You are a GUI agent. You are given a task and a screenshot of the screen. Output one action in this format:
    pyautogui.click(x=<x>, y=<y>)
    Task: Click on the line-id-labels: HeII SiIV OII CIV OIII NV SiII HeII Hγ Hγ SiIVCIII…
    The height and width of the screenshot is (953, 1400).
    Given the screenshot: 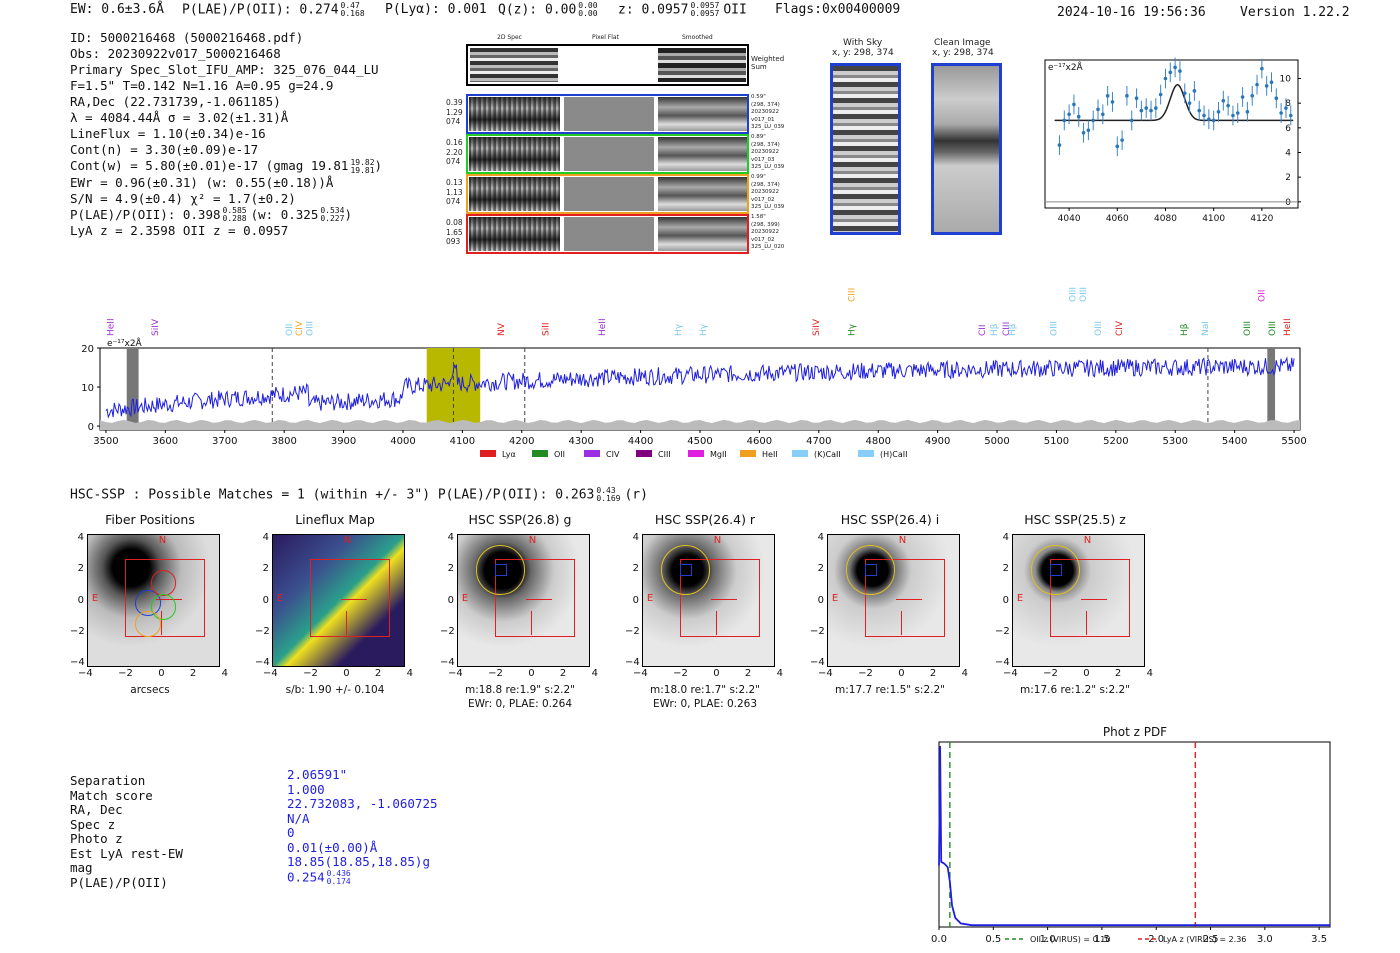 What is the action you would take?
    pyautogui.click(x=700, y=311)
    